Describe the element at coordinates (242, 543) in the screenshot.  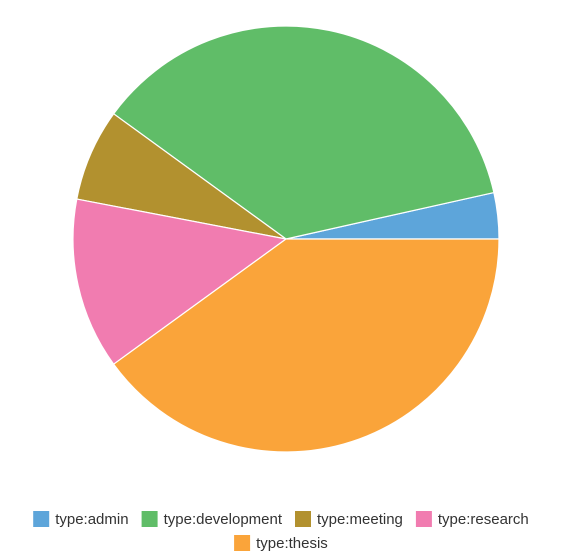
I see `legend-swatch-type-thesis` at that location.